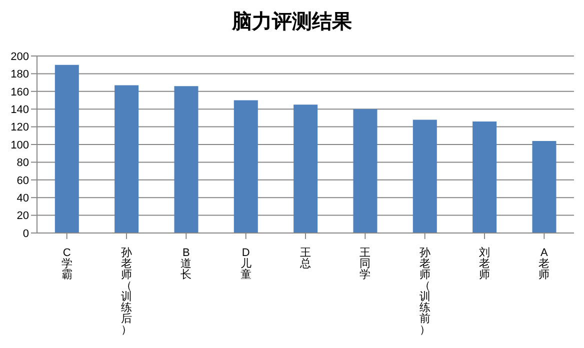 The width and height of the screenshot is (584, 348). Describe the element at coordinates (305, 258) in the screenshot. I see `x-tick-label: 王总` at that location.